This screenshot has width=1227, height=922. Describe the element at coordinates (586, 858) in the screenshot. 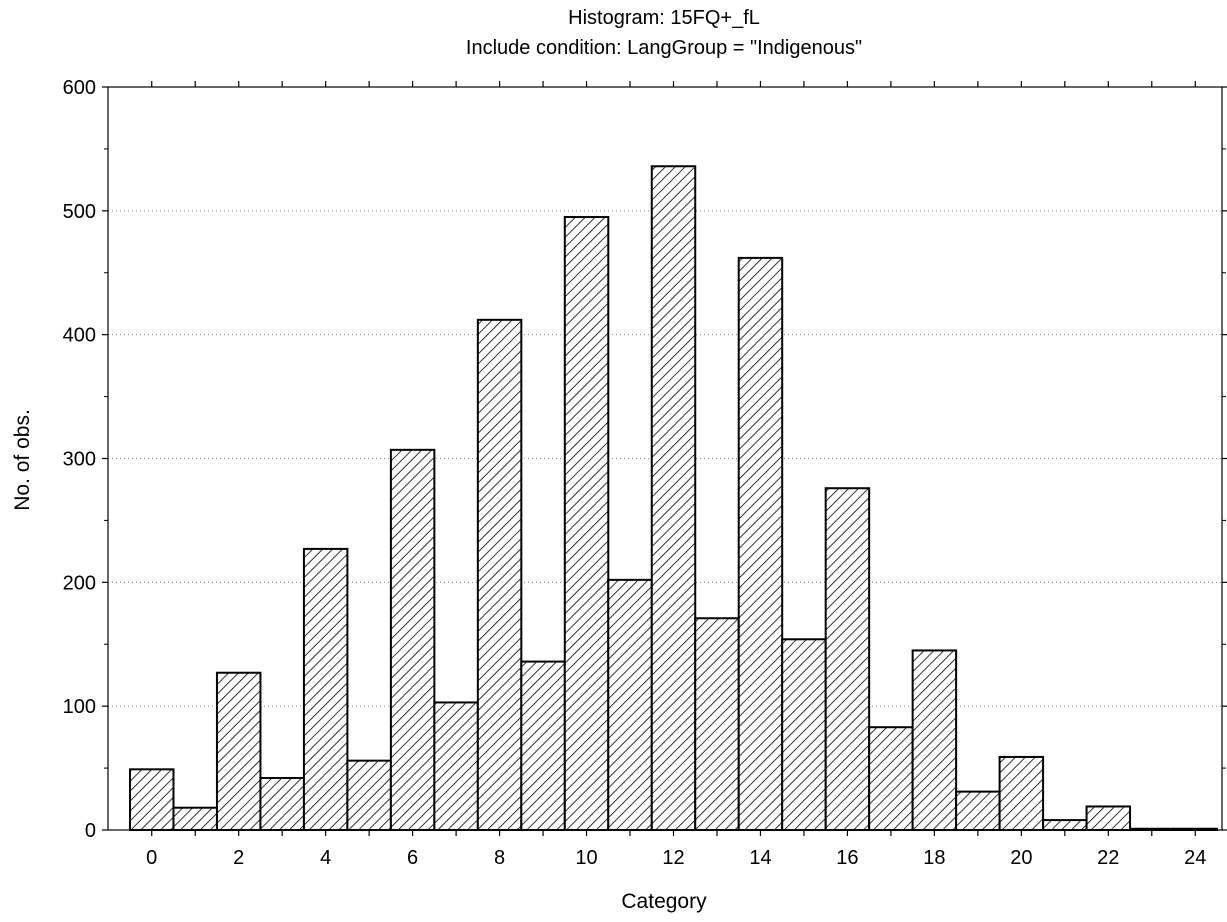

I see `x-tick-label: 10` at that location.